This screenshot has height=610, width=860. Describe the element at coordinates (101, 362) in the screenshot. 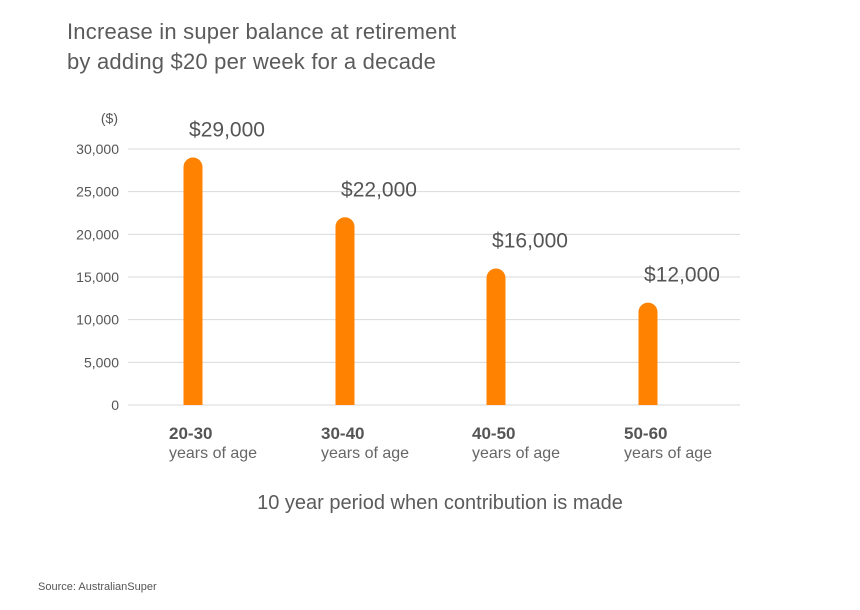

I see `y-tick-label: 5,000` at that location.